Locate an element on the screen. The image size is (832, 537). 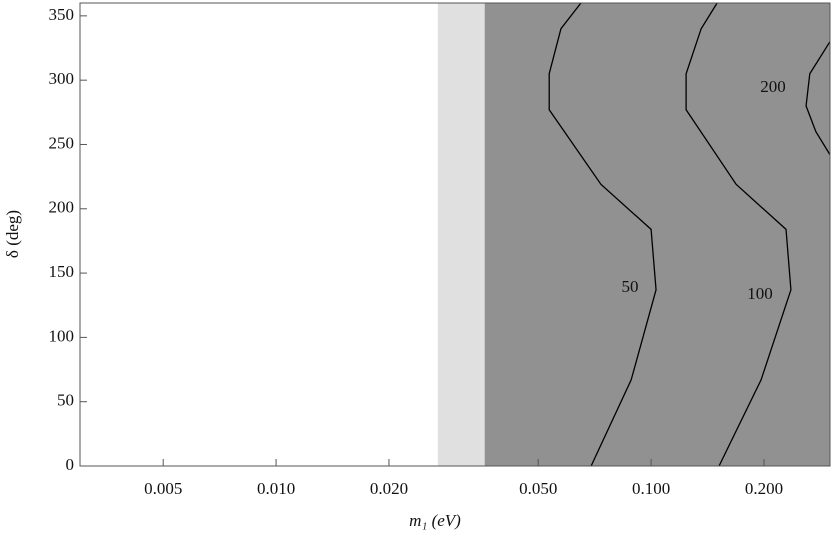
y-tick-label: 300 is located at coordinates (62, 78).